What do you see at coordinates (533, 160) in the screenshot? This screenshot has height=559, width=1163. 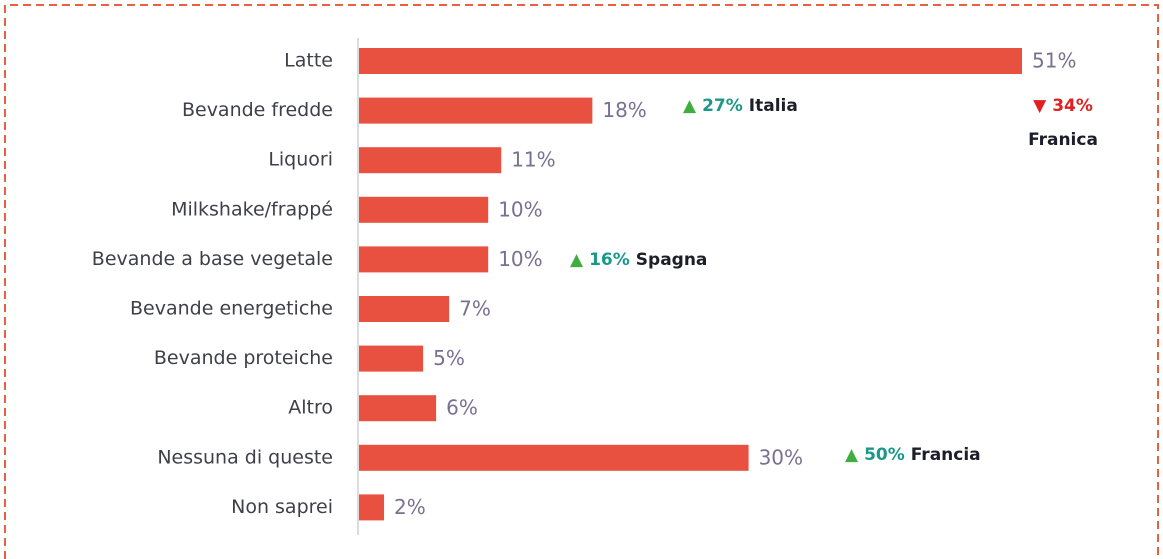 I see `value-label: 11%` at bounding box center [533, 160].